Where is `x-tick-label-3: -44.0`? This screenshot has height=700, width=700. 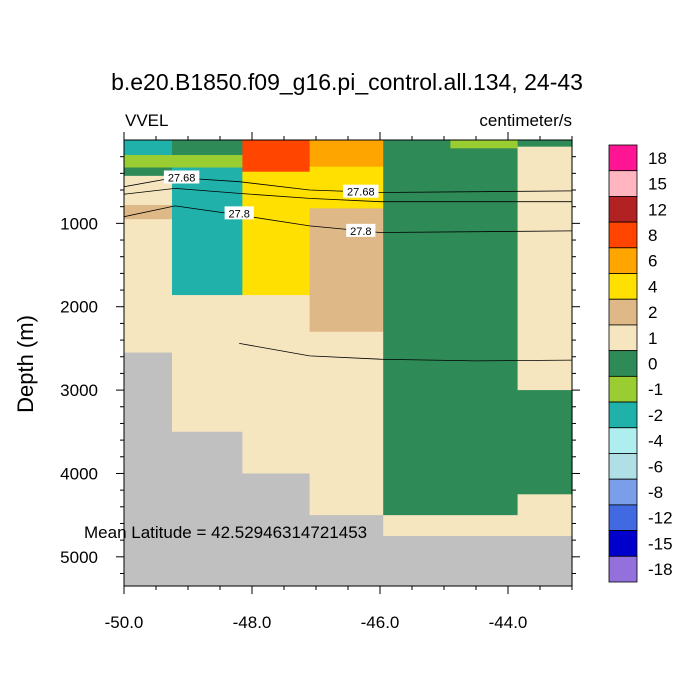 x-tick-label-3: -44.0 is located at coordinates (508, 622).